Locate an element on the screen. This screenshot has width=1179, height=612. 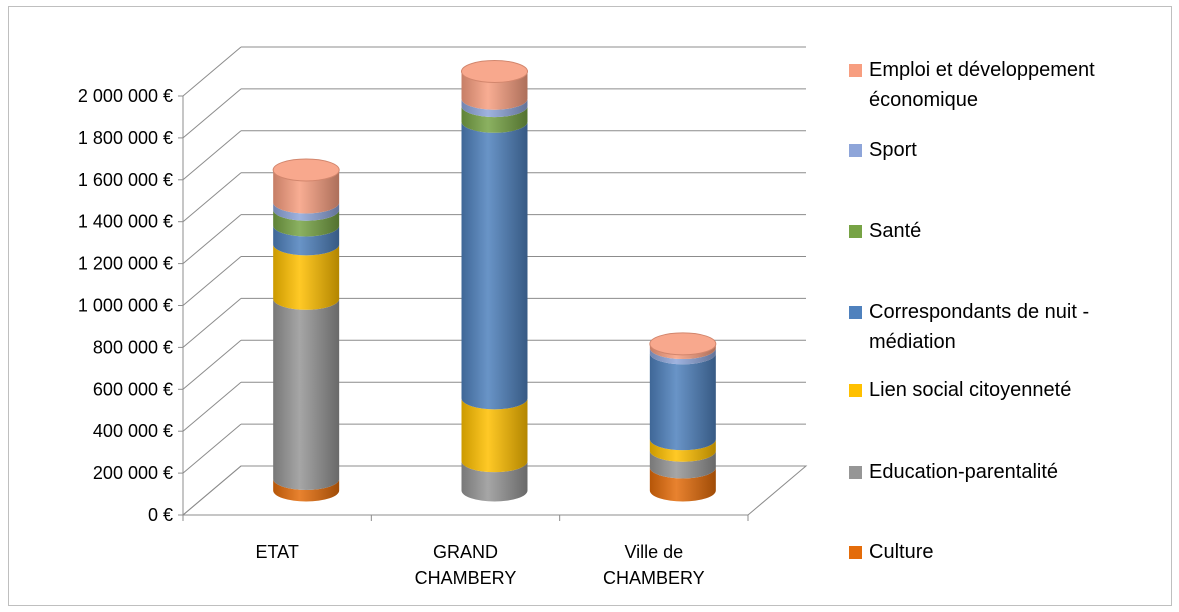
y-tick-label: 600 000 € is located at coordinates (133, 389).